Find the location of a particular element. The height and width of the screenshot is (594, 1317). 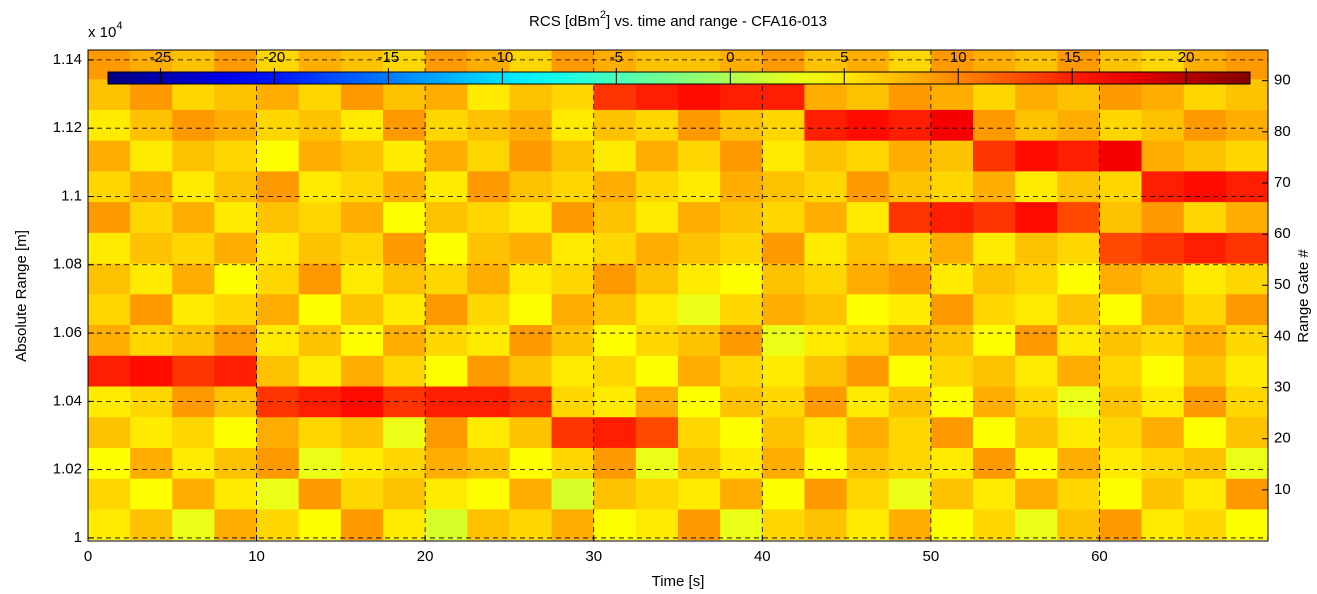

y2-tick-label: 30 is located at coordinates (1282, 387).